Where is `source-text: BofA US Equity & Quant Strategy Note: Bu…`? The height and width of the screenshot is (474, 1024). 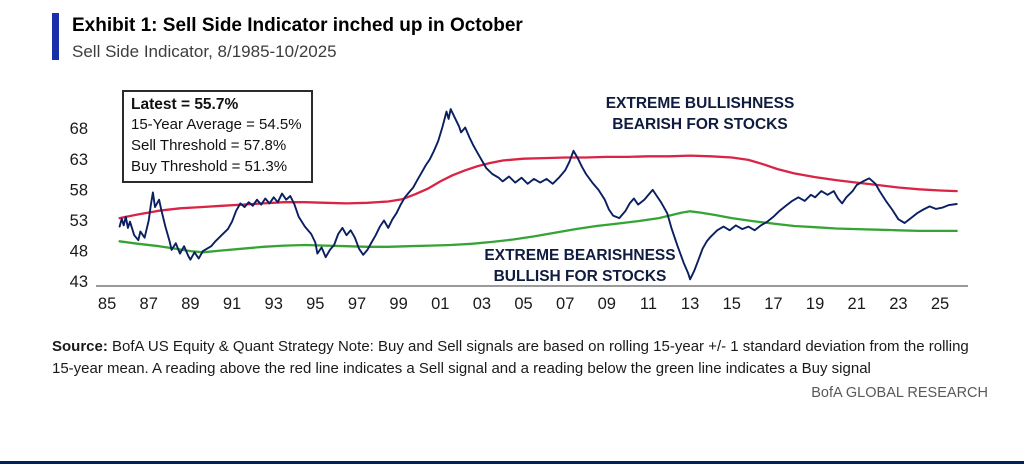
source-text: BofA US Equity & Quant Strategy Note: Bu… is located at coordinates (510, 357).